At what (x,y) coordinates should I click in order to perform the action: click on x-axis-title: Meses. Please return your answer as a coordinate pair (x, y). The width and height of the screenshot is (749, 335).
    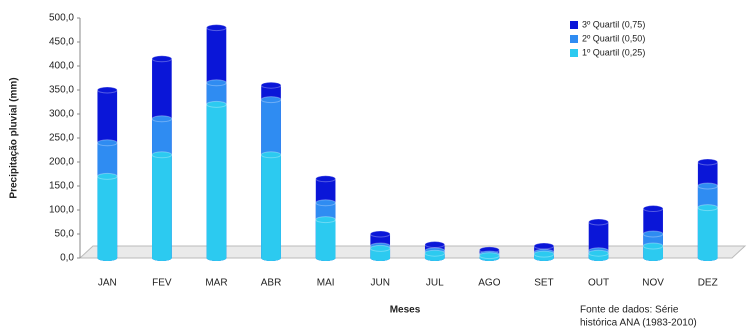
    Looking at the image, I should click on (405, 310).